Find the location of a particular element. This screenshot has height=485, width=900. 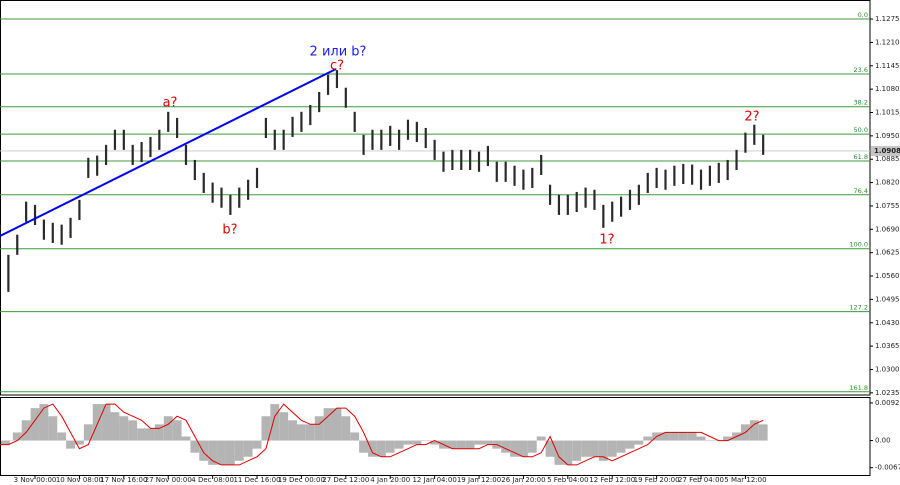

y-tick-label: 1.0235 is located at coordinates (887, 393).